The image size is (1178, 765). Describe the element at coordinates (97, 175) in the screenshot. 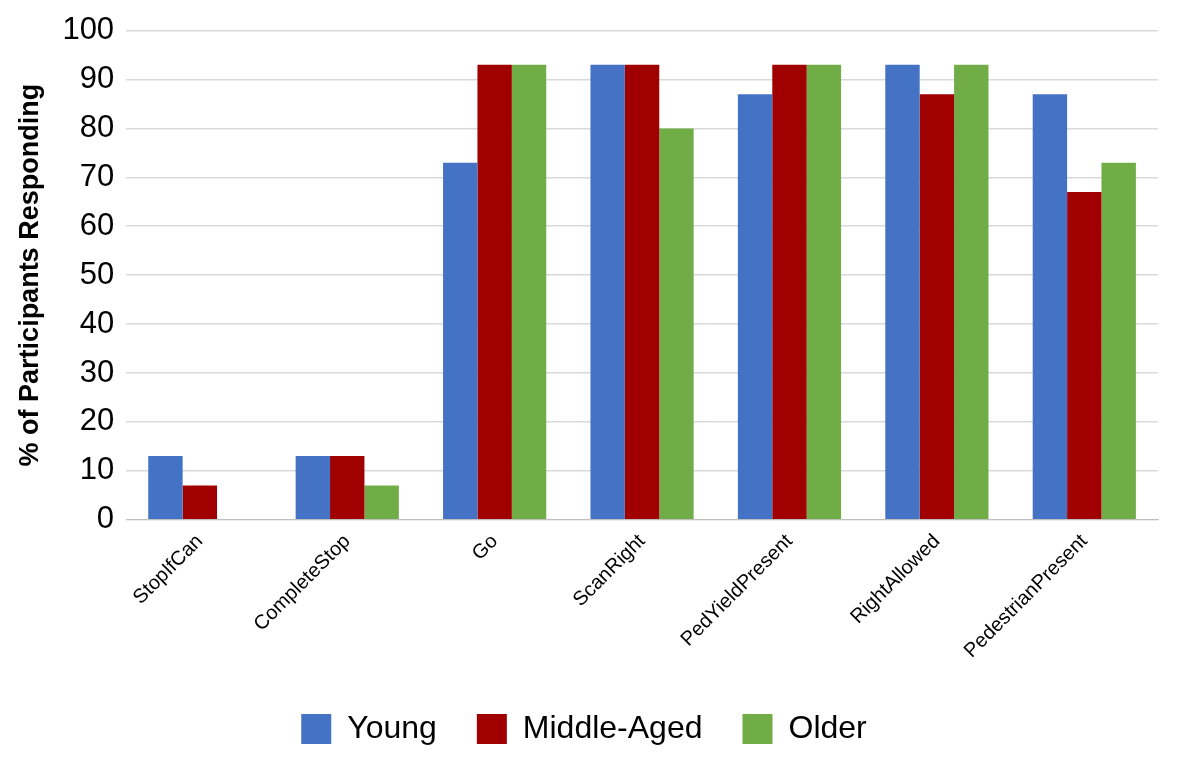

I see `y-tick-label: 70` at that location.